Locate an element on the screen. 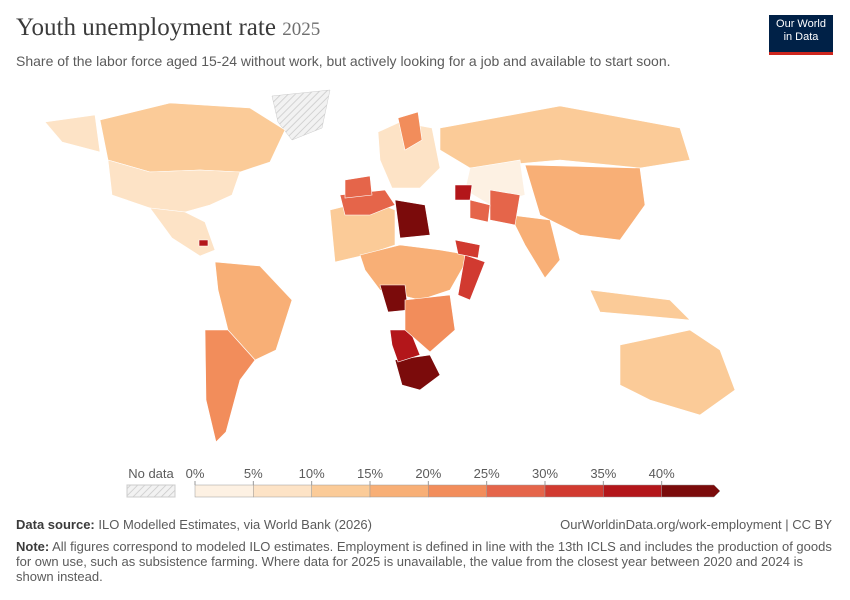 This screenshot has width=850, height=600. no-data-swatch is located at coordinates (151, 491).